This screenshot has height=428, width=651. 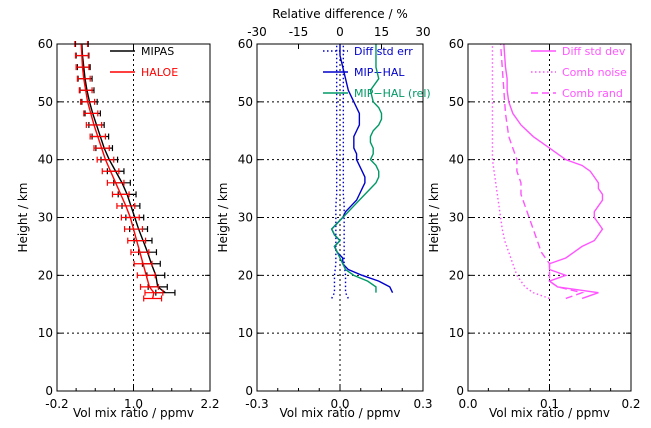 I want to click on x-tick-label: 0.3, so click(x=422, y=404).